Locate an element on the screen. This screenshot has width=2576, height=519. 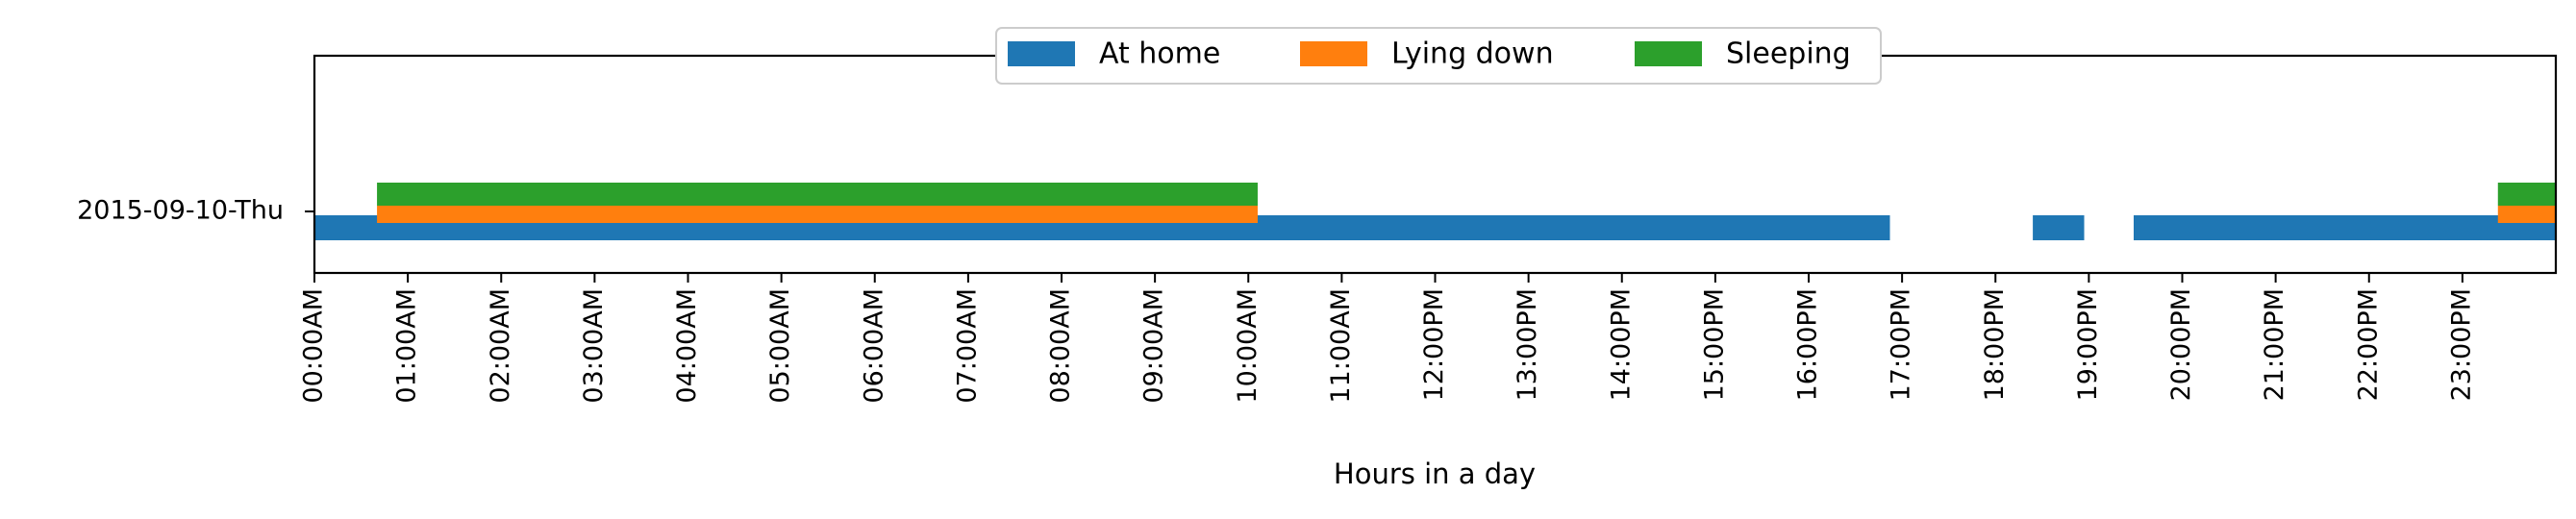
legend-label-sleeping: Sleeping is located at coordinates (1788, 54).